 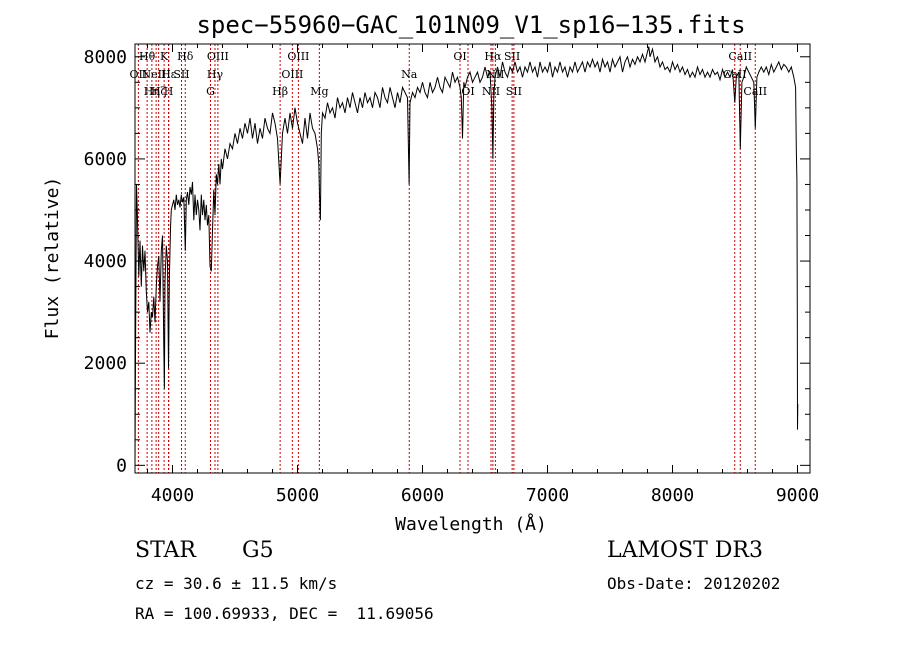 What do you see at coordinates (147, 56) in the screenshot?
I see `line-marker-label: Hθ` at bounding box center [147, 56].